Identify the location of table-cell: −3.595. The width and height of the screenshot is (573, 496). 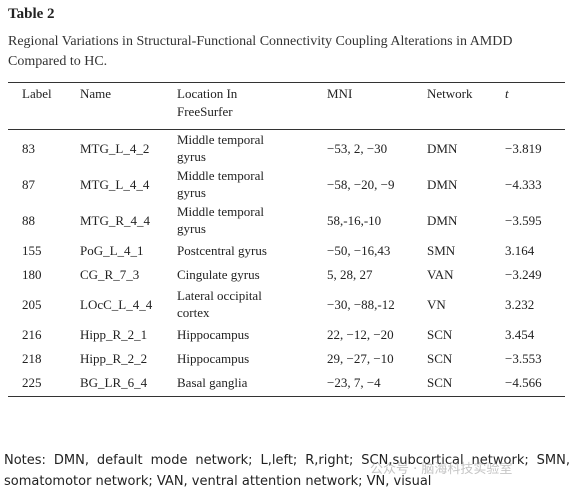
(529, 220).